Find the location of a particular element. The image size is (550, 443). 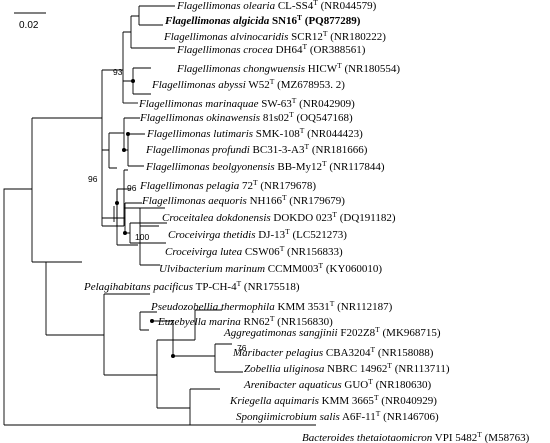

strain: DJ-13 is located at coordinates (270, 235).